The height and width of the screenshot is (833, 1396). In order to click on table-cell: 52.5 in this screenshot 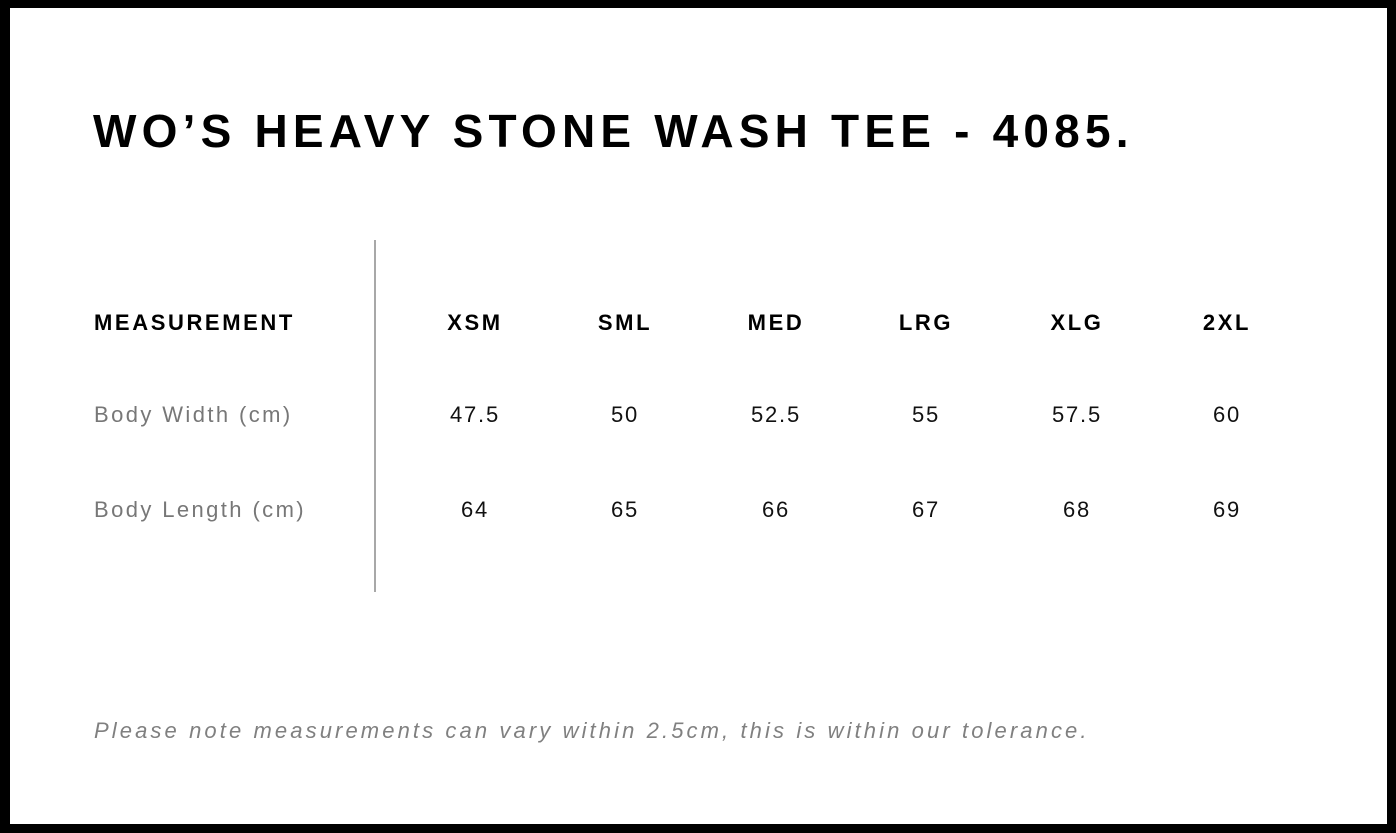, I will do `click(776, 414)`.